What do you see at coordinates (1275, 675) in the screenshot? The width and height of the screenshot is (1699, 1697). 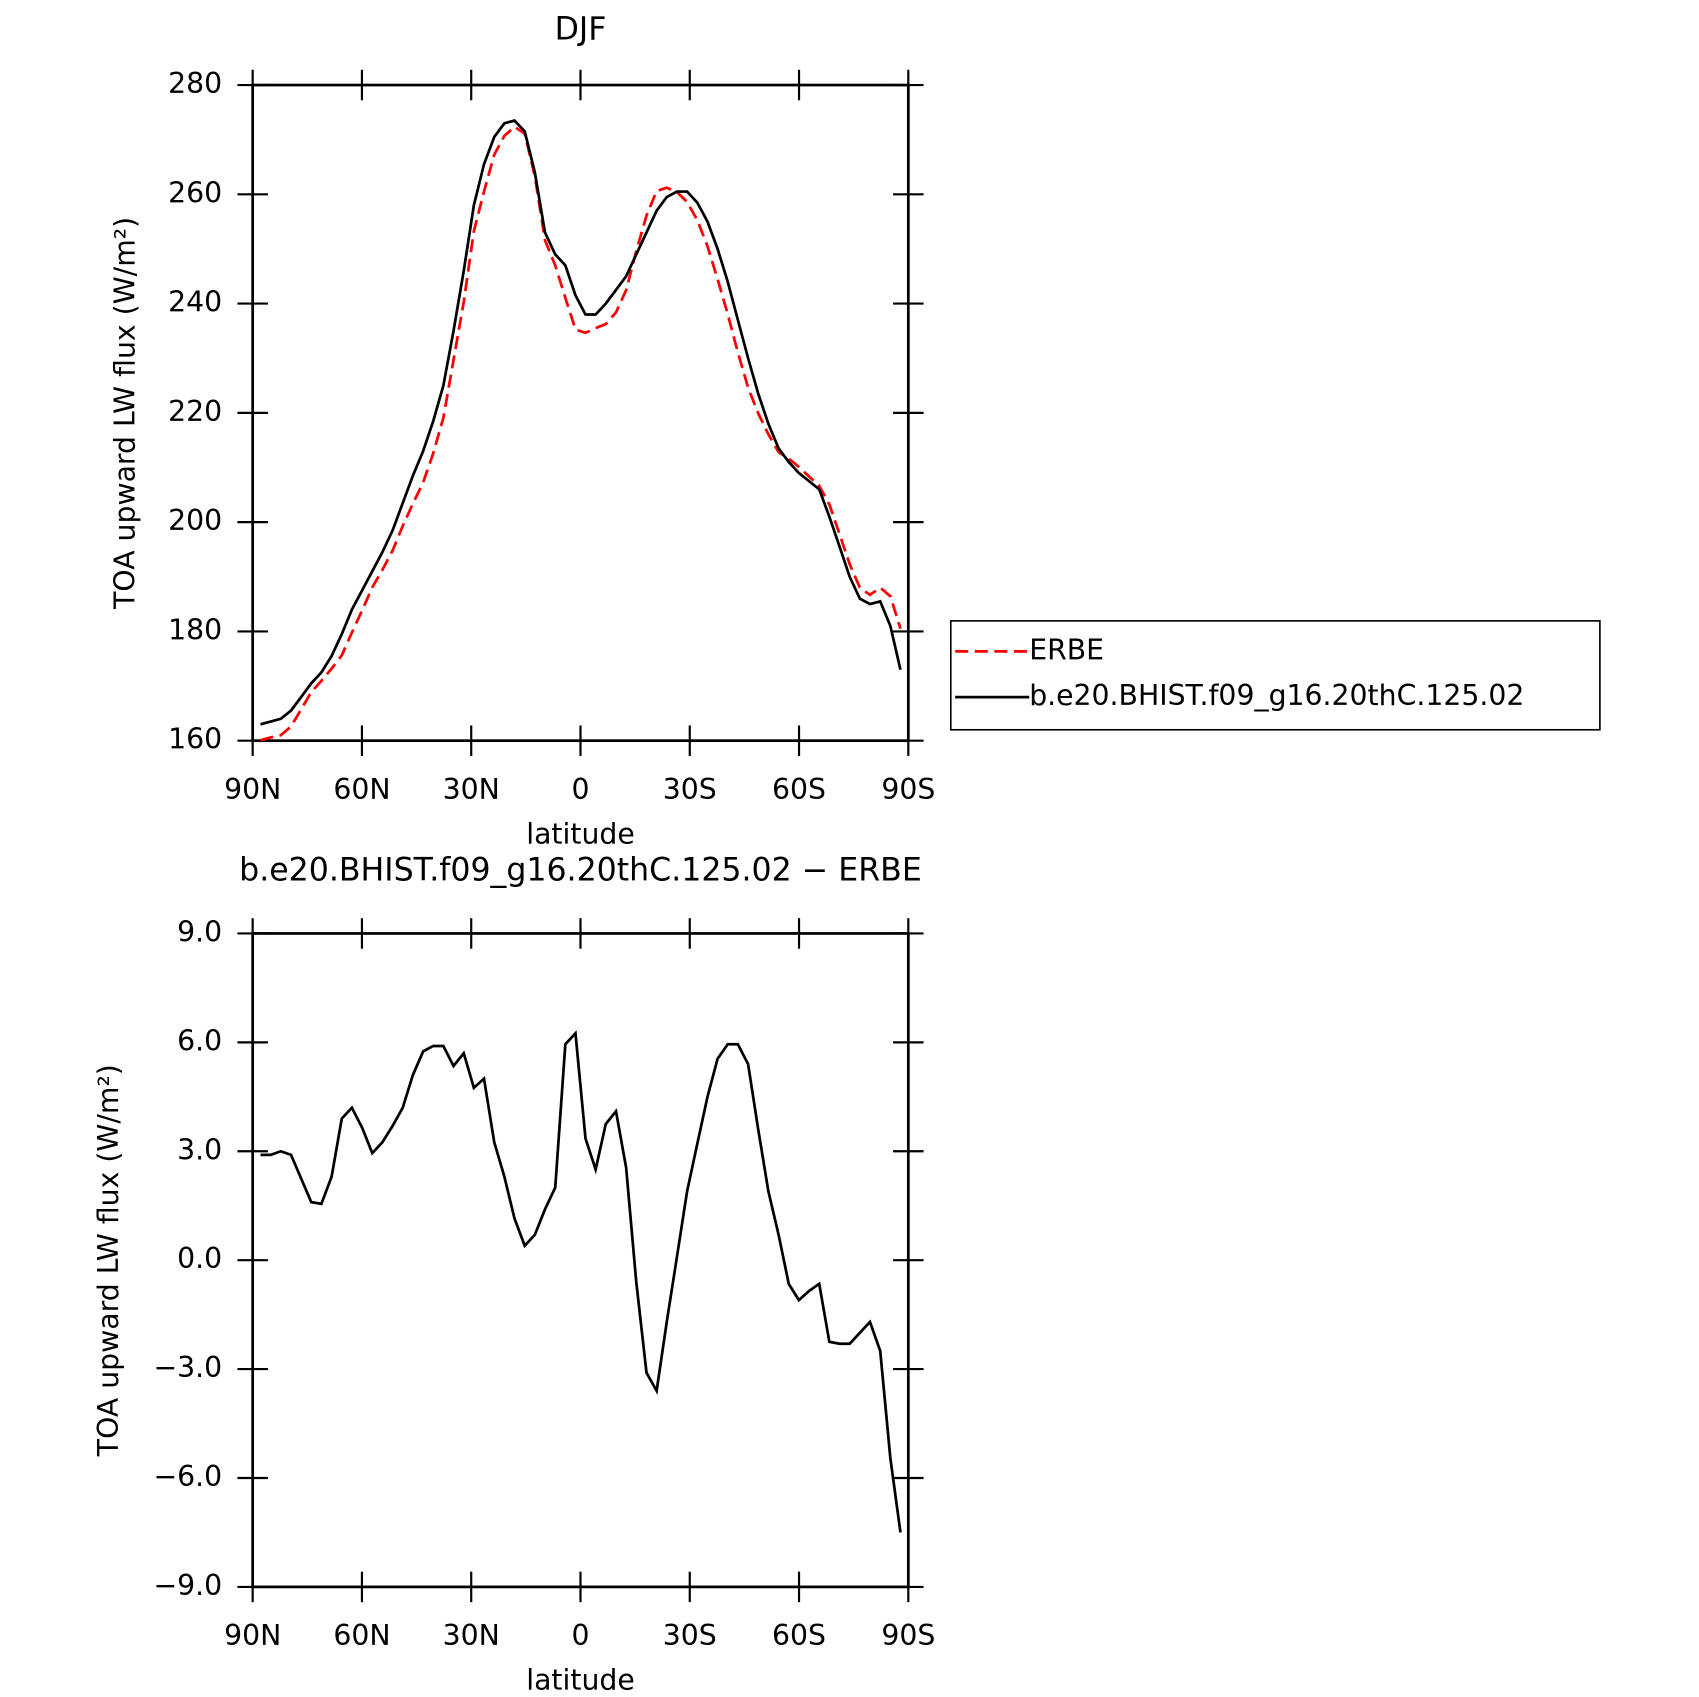 I see `legend-box` at bounding box center [1275, 675].